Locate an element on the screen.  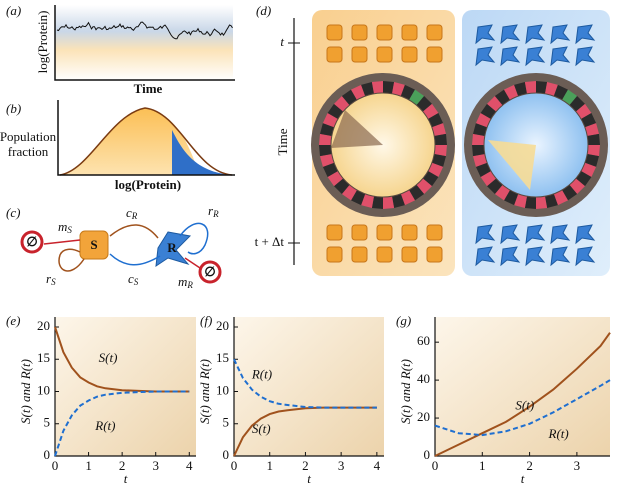
y-tick-label: 5 is located at coordinates (47, 422).